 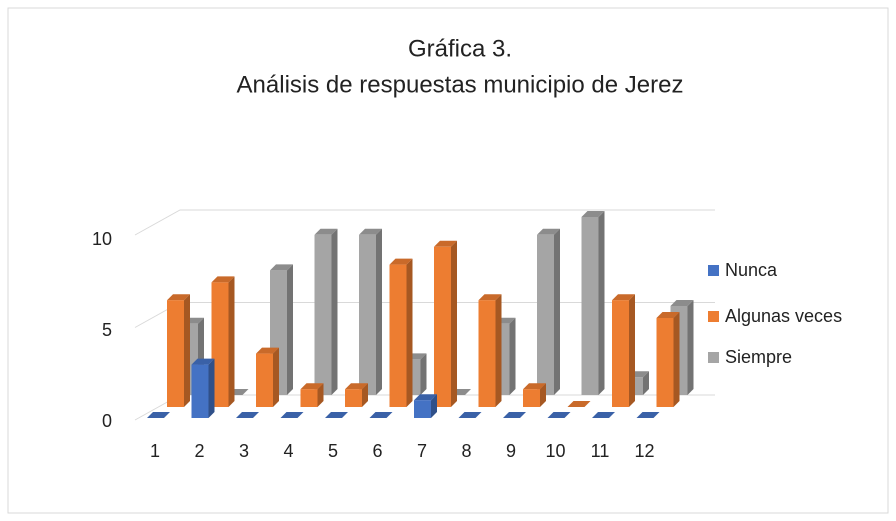 I want to click on legend-label: Algunas veces, so click(x=783, y=316).